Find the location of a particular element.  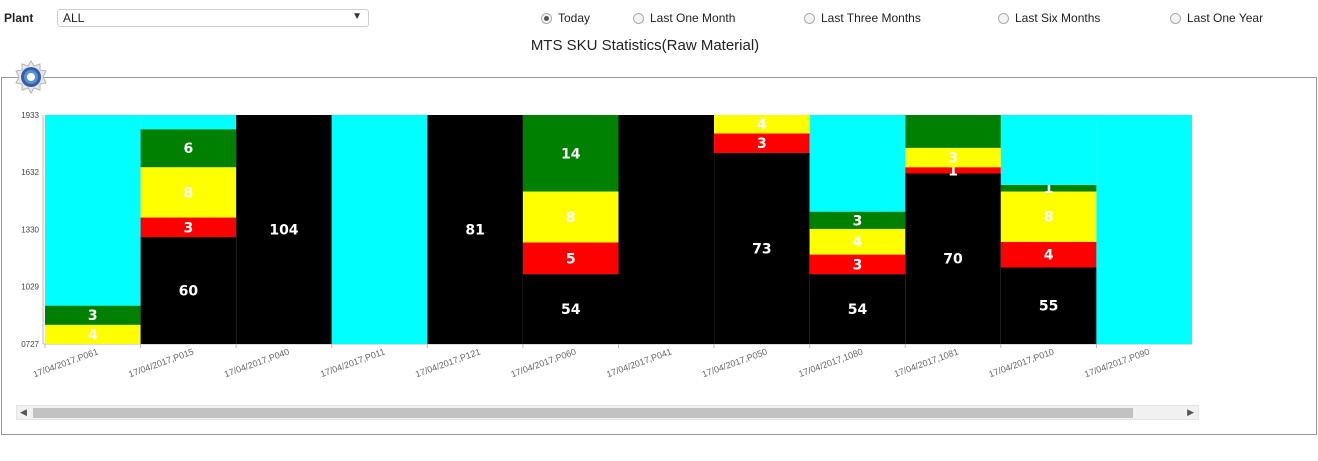

radio-last-one-month: Last One Month is located at coordinates (684, 18).